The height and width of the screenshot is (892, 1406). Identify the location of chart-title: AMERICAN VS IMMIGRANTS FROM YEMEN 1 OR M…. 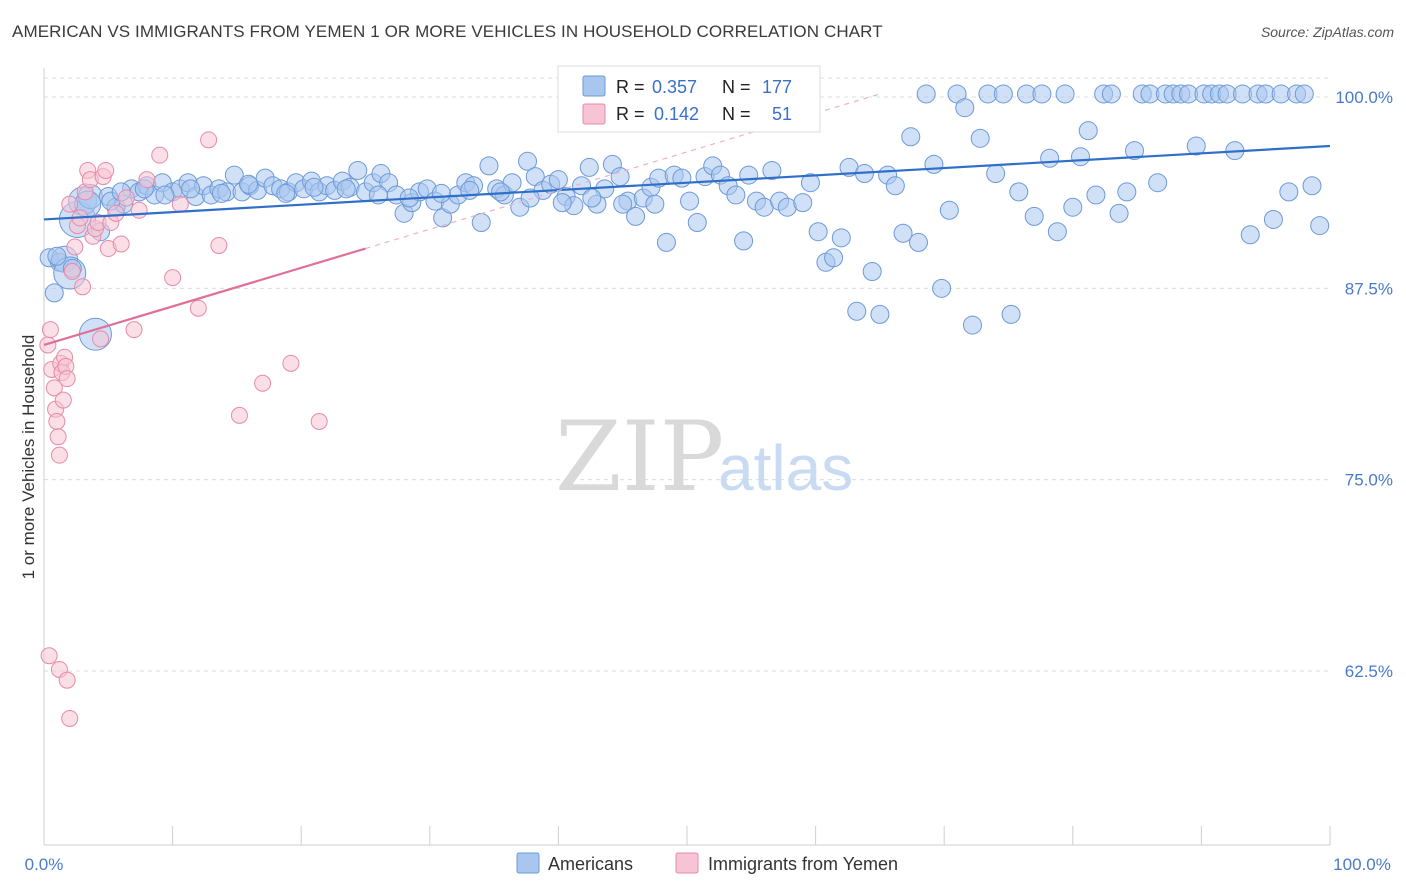
(447, 31).